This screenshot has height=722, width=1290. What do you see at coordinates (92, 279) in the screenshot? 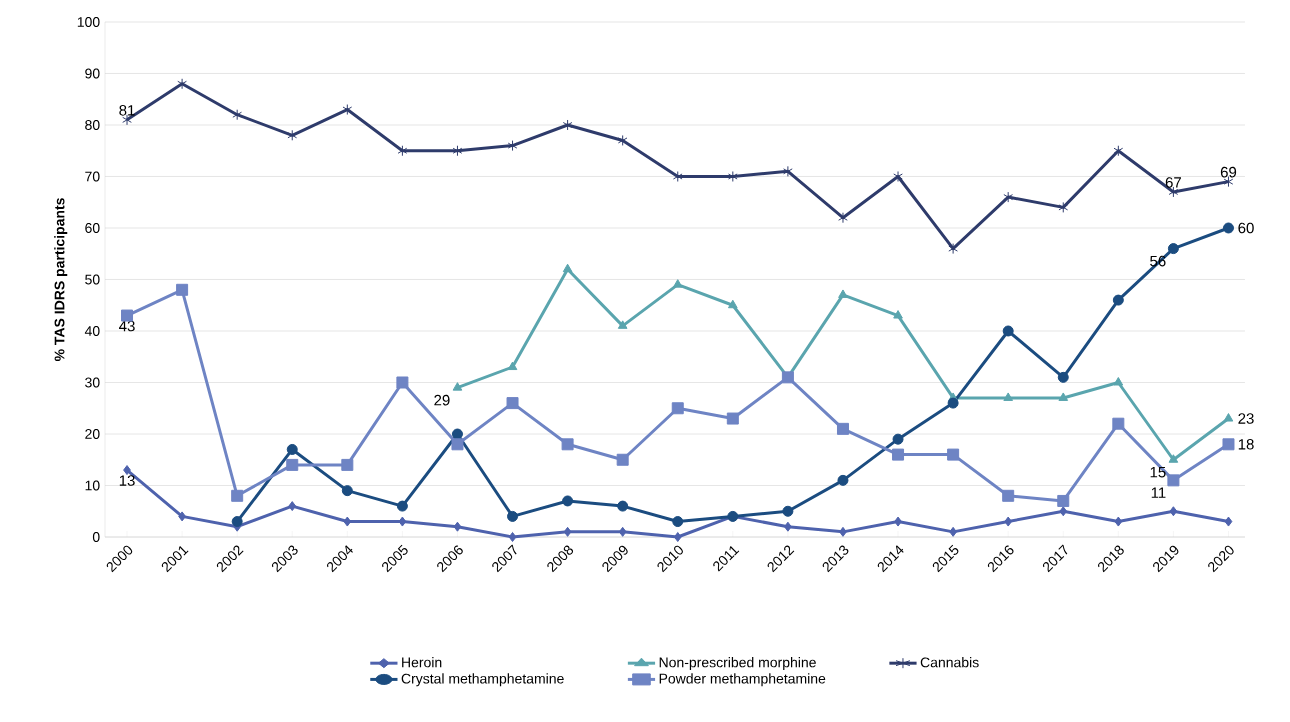
I see `y-tick-label: 50` at bounding box center [92, 279].